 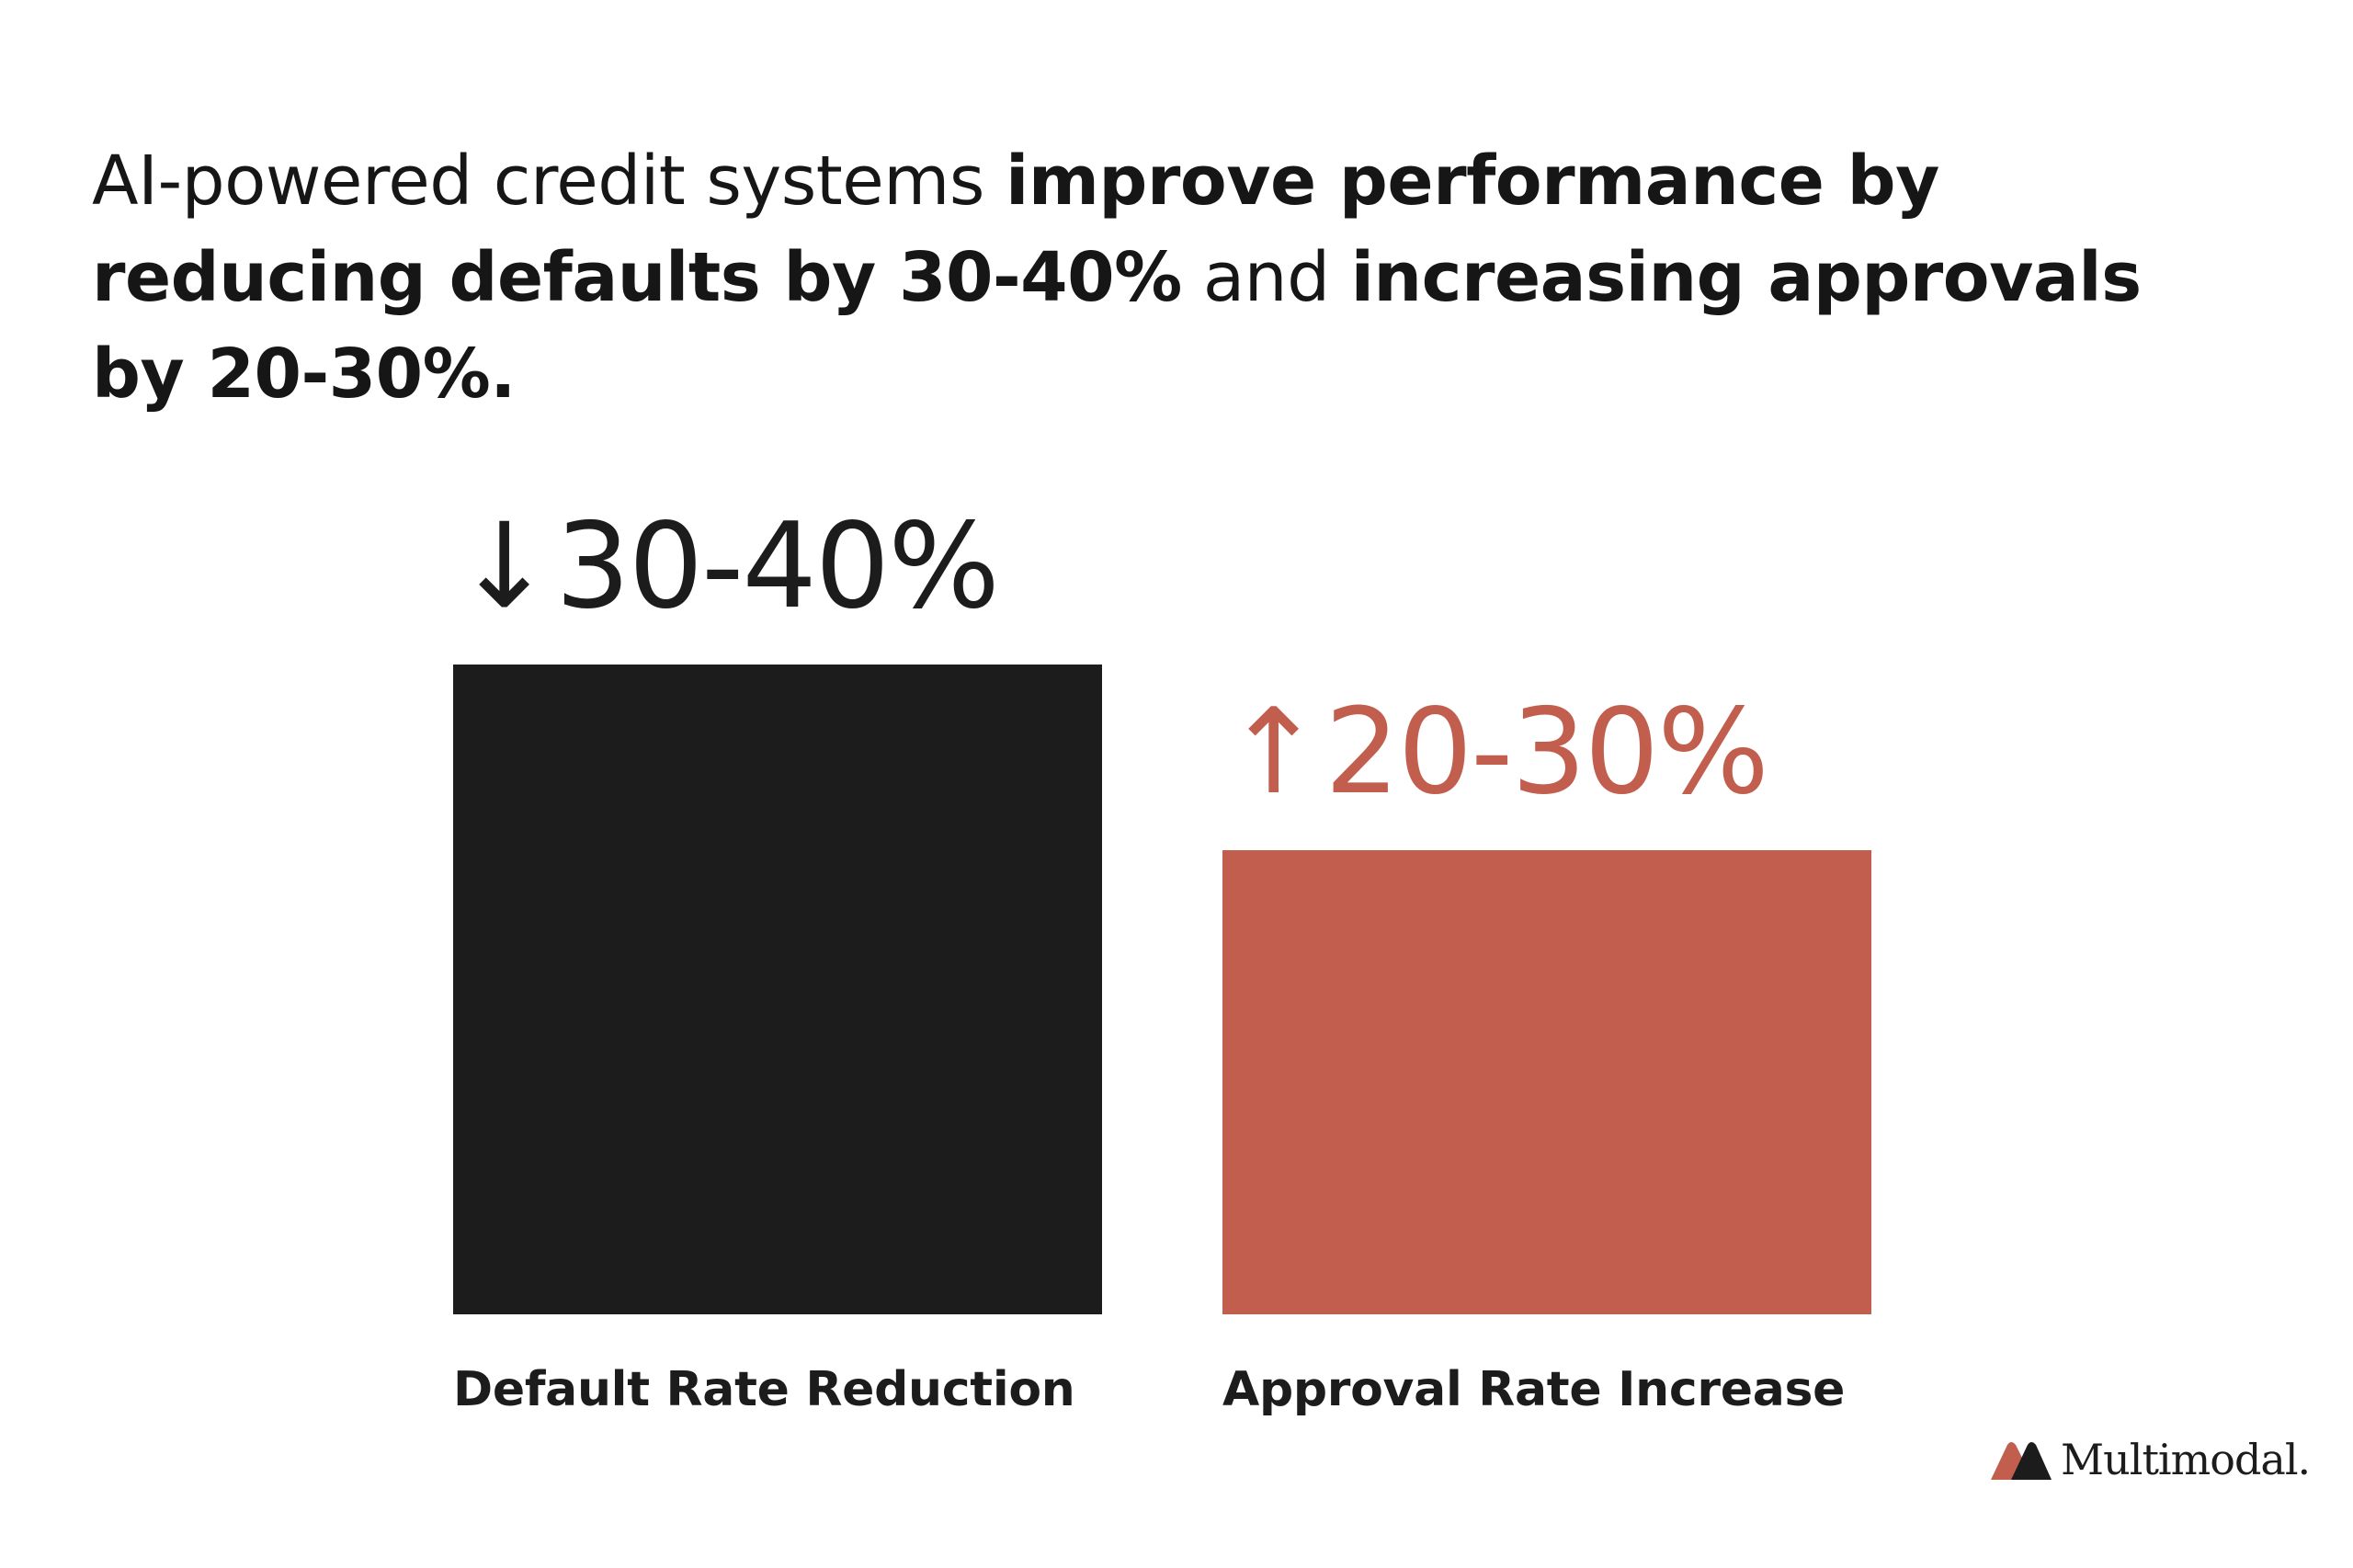 I want to click on headline-bold-2: increasing approvals by 20-30%., so click(x=1117, y=326).